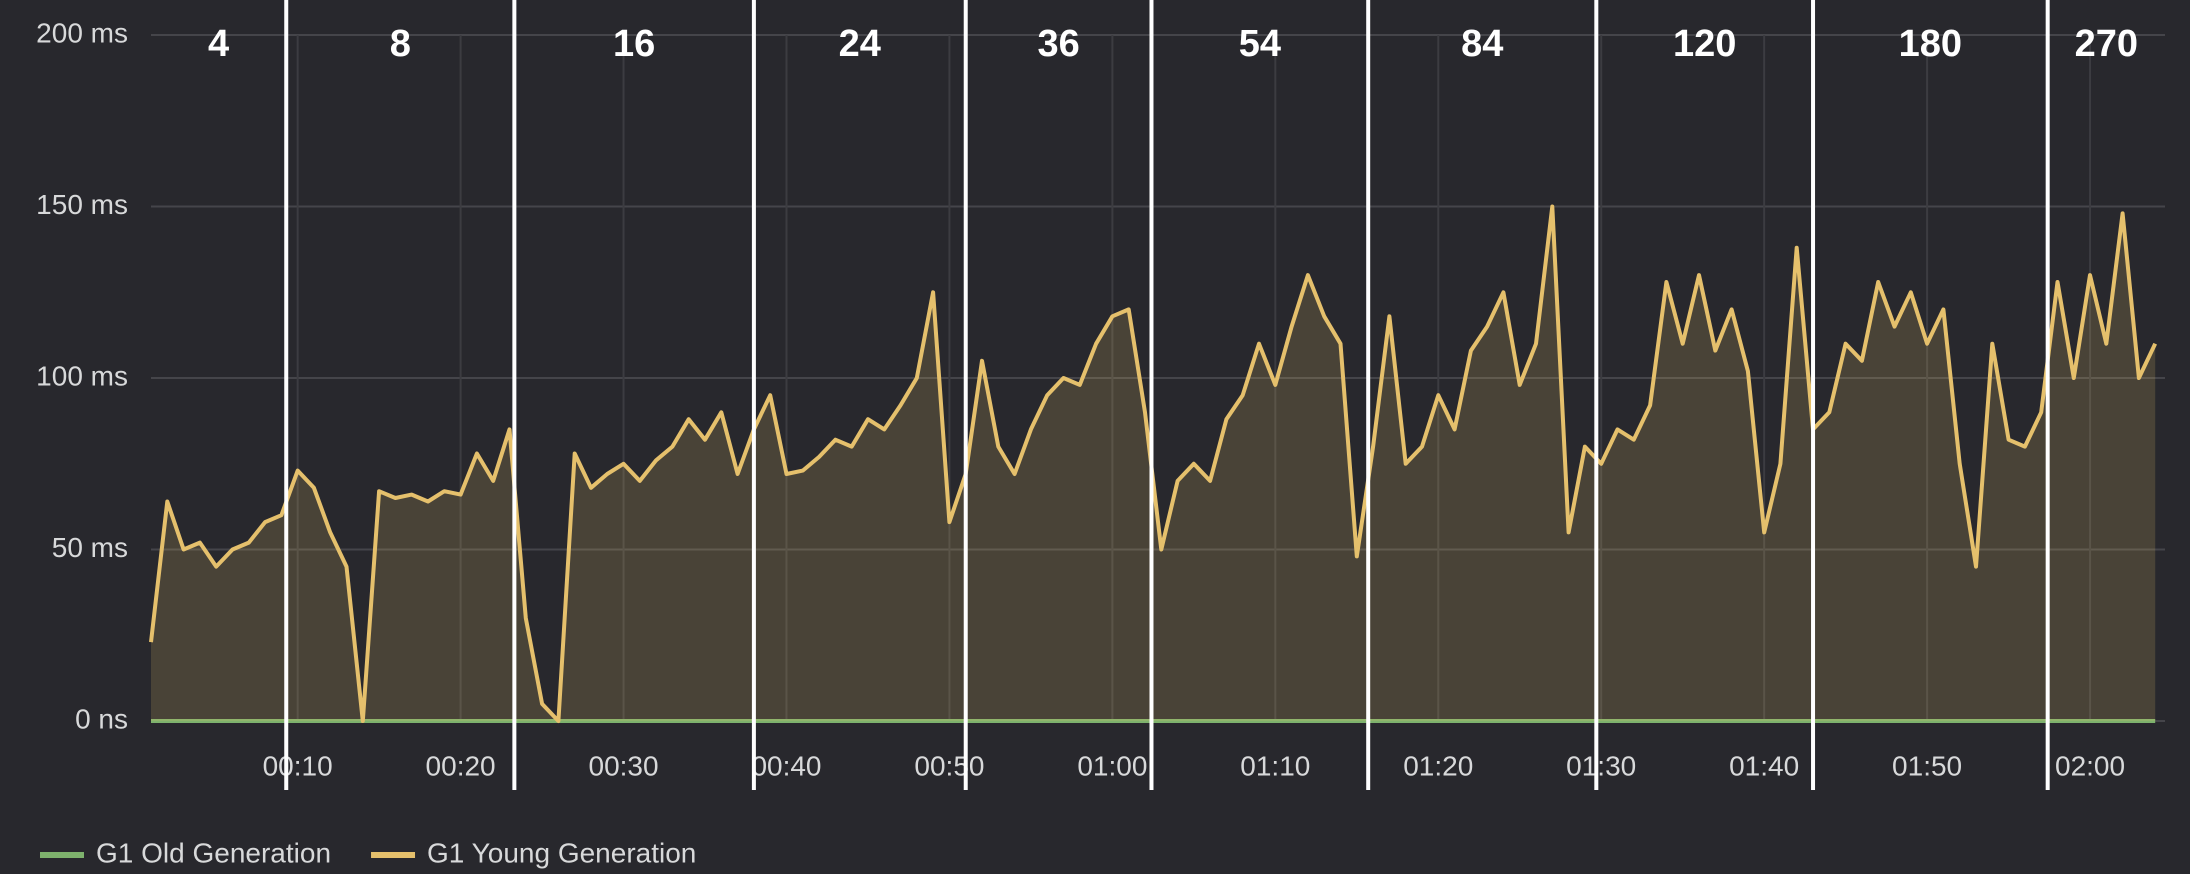  What do you see at coordinates (101, 718) in the screenshot?
I see `y-tick-label: 0 ns` at bounding box center [101, 718].